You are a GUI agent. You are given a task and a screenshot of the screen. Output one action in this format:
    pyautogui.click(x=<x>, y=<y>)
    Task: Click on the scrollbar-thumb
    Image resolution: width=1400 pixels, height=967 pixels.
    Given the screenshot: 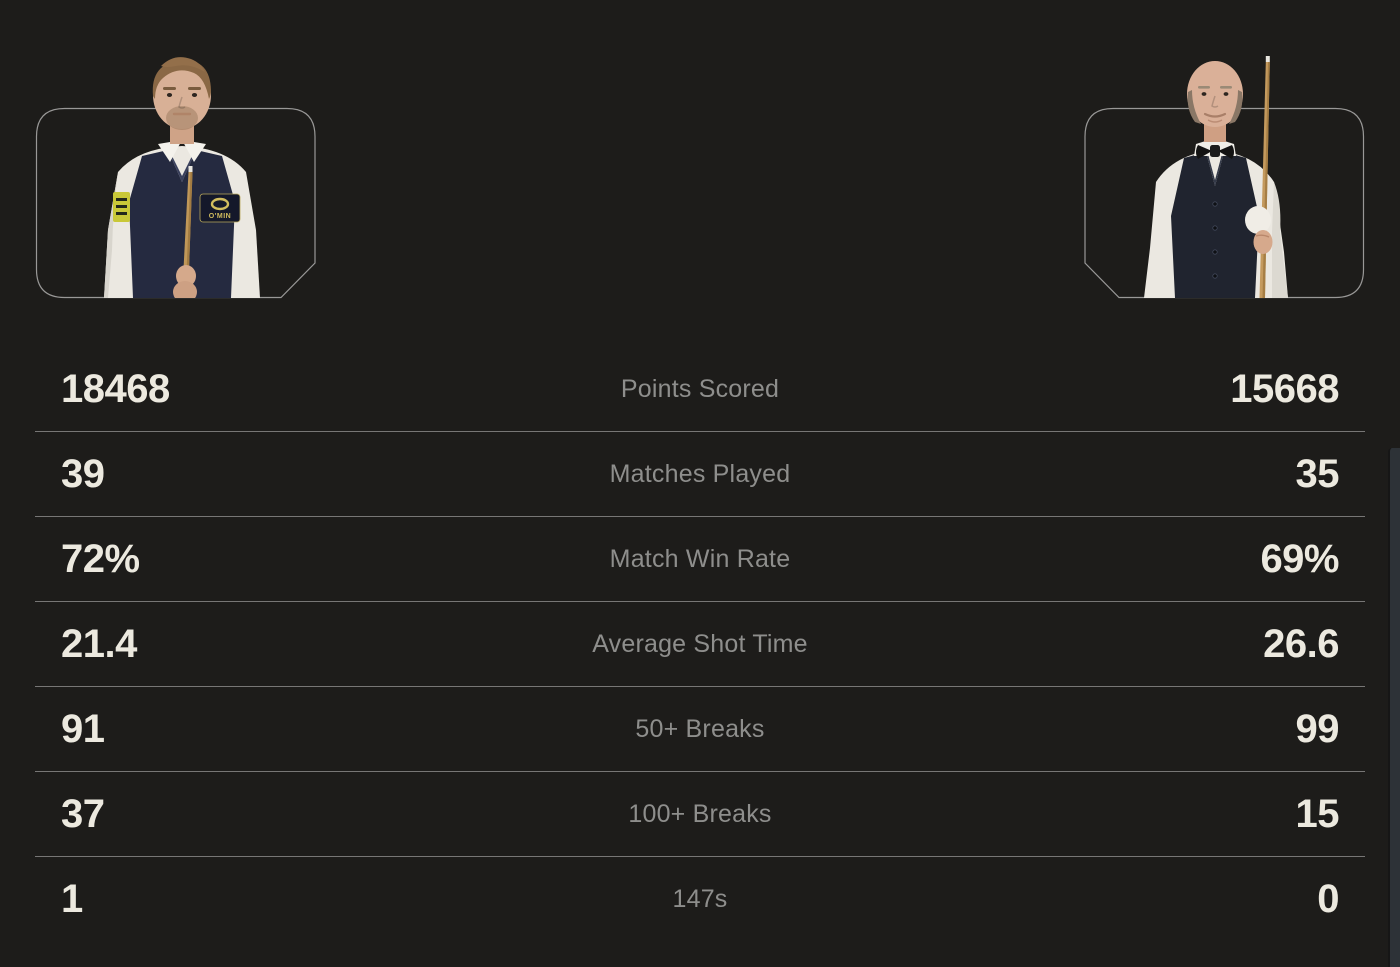 What is the action you would take?
    pyautogui.click(x=1394, y=707)
    